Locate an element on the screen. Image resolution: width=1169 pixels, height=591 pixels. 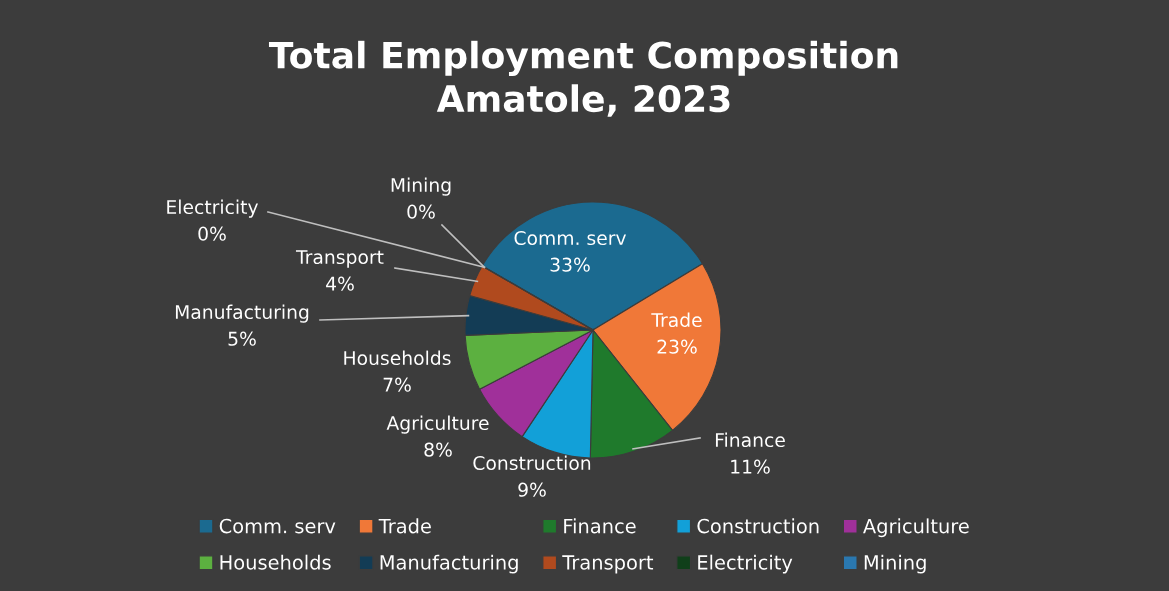
data-label: 9% is located at coordinates (532, 489).